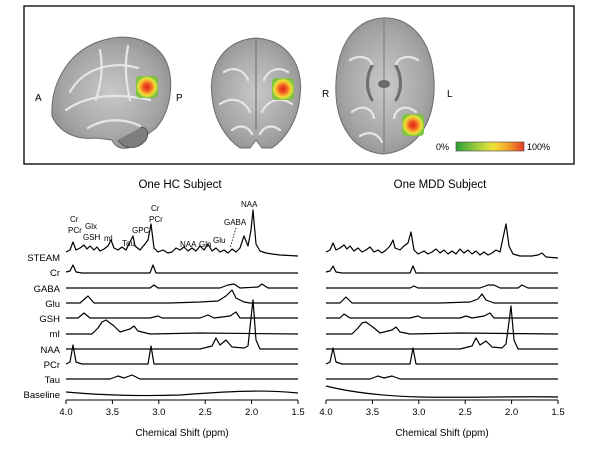 The image size is (597, 456). What do you see at coordinates (155, 208) in the screenshot?
I see `peak-label-cr-2: Cr` at bounding box center [155, 208].